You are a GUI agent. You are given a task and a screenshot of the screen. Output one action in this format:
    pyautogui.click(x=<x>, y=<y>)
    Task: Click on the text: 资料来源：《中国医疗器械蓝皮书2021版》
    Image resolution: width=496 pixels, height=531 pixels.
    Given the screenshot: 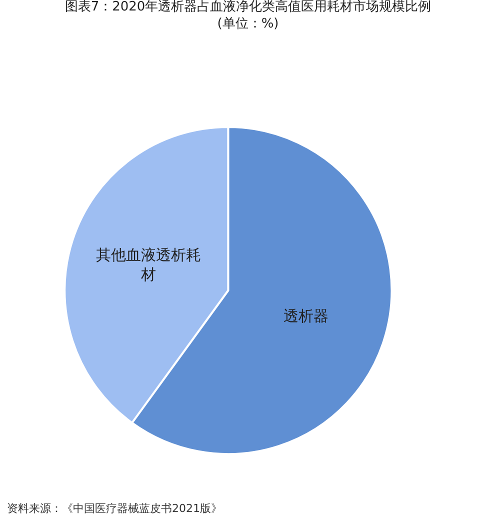 What is the action you would take?
    pyautogui.click(x=114, y=508)
    